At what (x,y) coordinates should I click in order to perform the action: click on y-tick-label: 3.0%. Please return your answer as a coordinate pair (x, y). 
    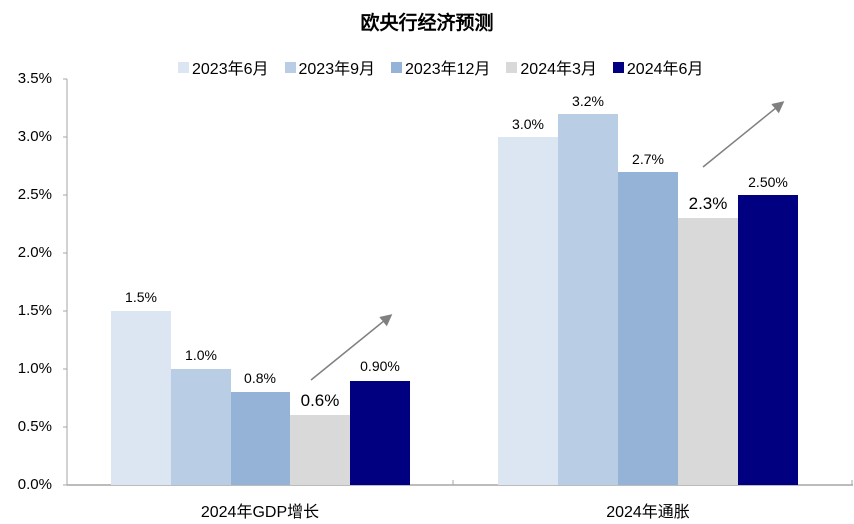
    Looking at the image, I should click on (34, 136).